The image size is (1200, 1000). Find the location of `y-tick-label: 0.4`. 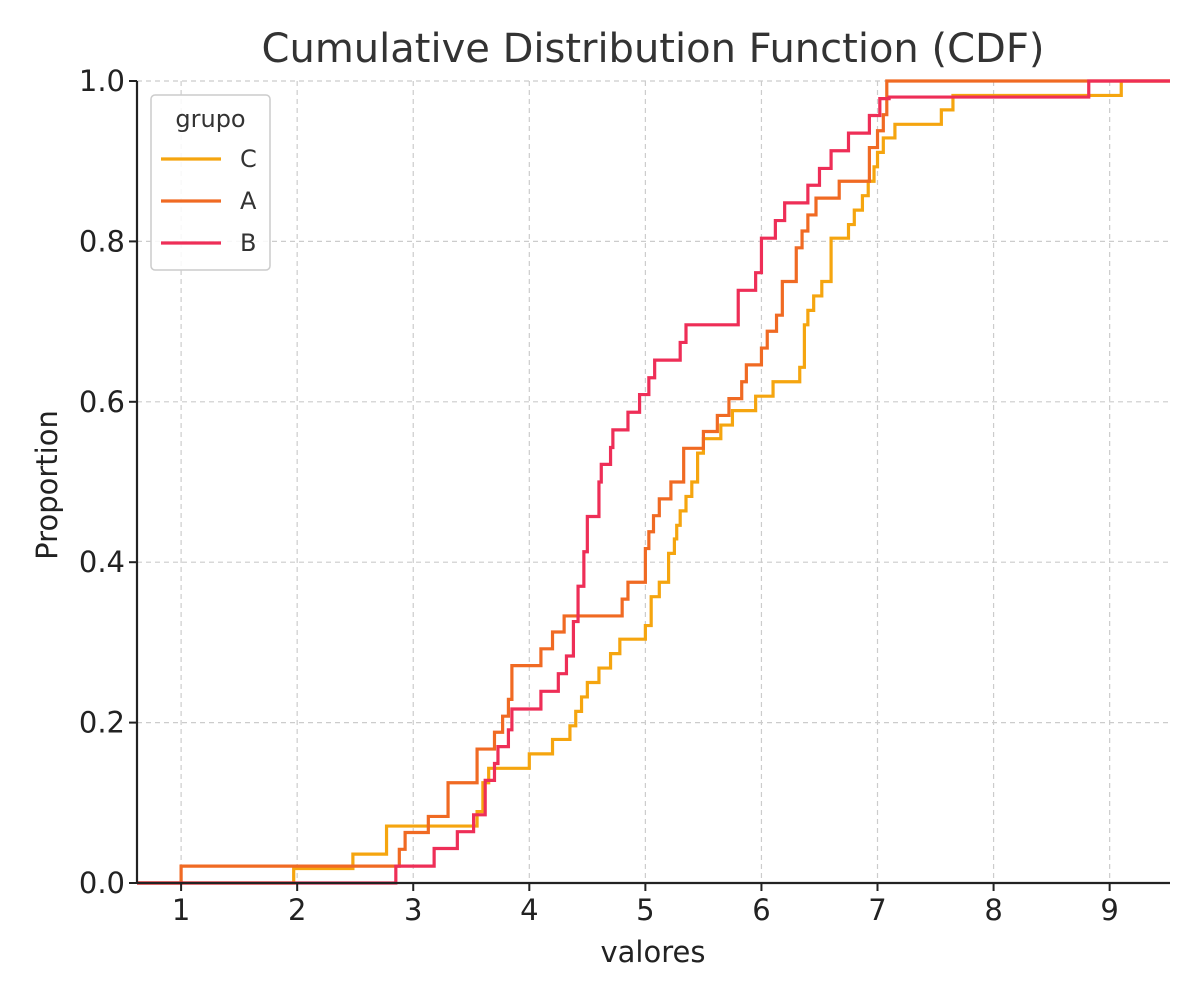

y-tick-label: 0.4 is located at coordinates (102, 562).